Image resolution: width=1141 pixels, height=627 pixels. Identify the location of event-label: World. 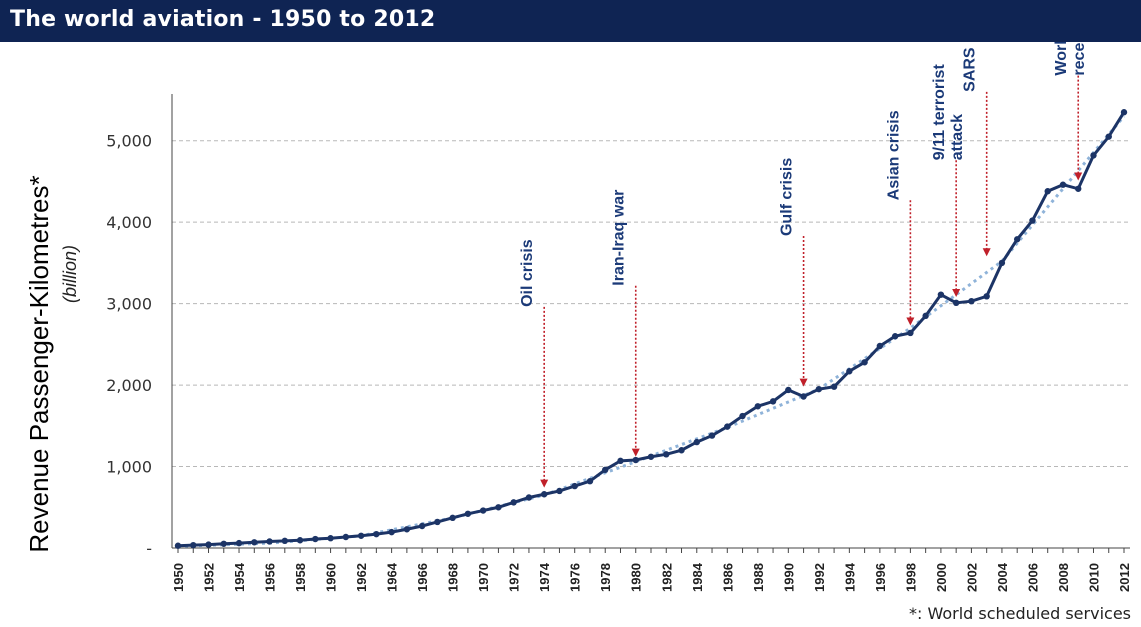
(1061, 59).